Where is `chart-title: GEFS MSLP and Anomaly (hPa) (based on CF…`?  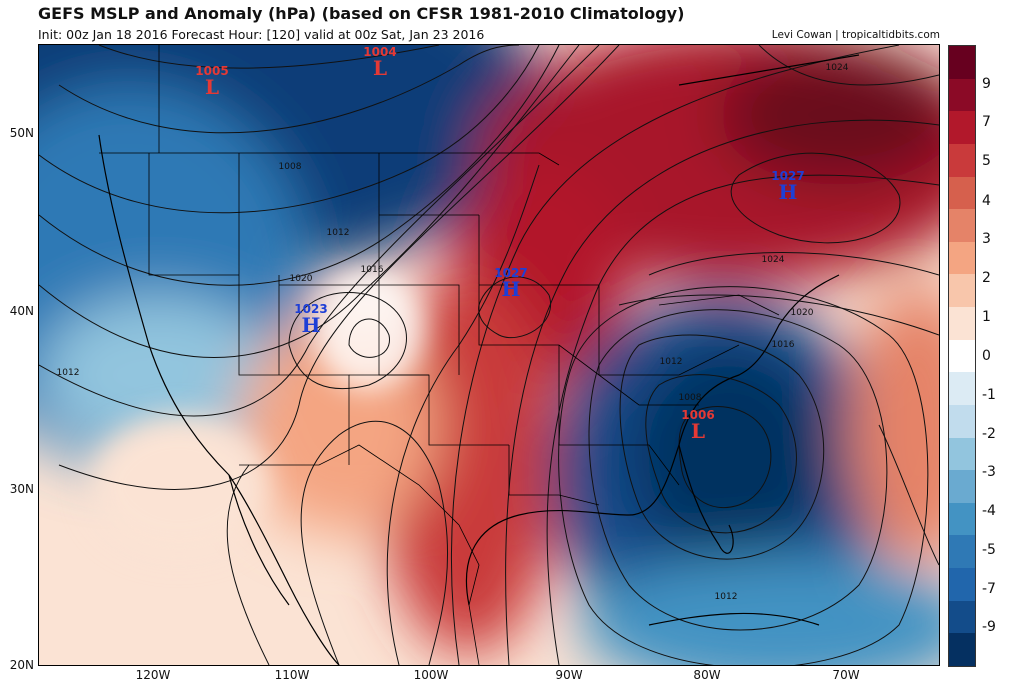 chart-title: GEFS MSLP and Anomaly (hPa) (based on CF… is located at coordinates (361, 13).